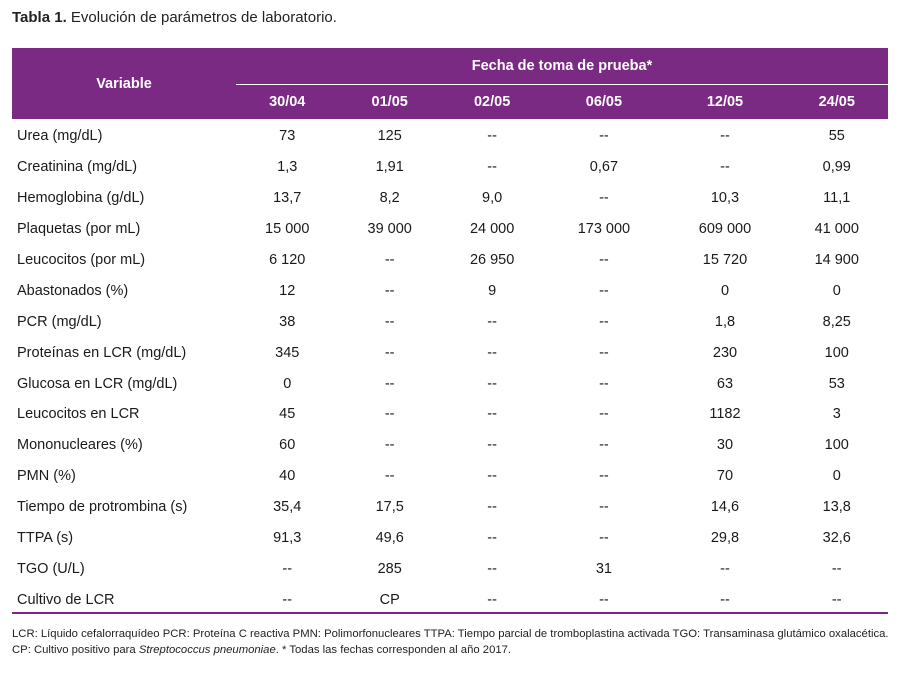 Image resolution: width=901 pixels, height=681 pixels. What do you see at coordinates (725, 229) in the screenshot?
I see `table-cell: 609 000` at bounding box center [725, 229].